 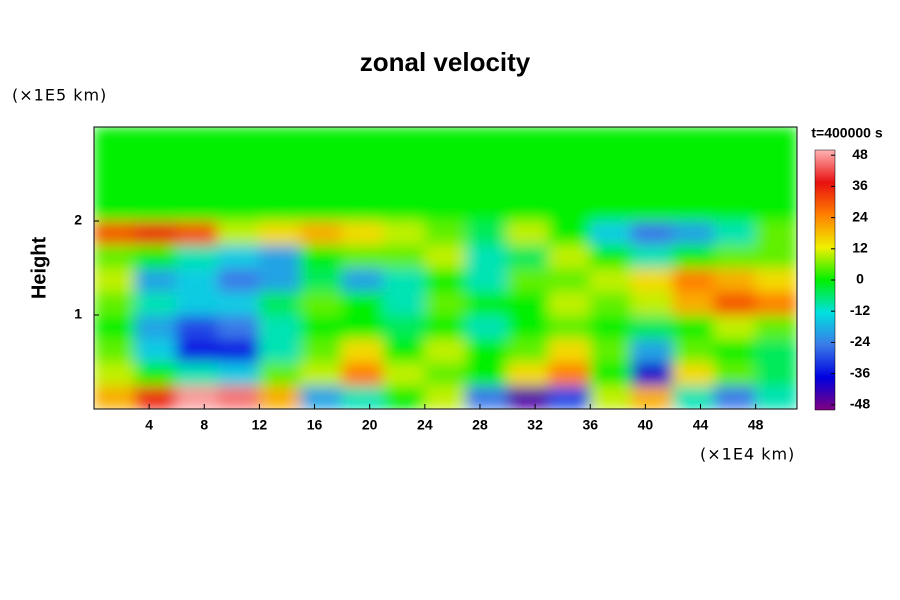 I want to click on y-unit: (×1E5 km), so click(x=59, y=95).